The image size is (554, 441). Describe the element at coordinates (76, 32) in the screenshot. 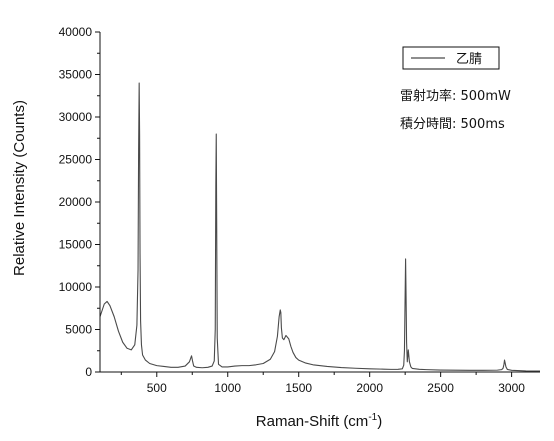

I see `y-tick-label: 40000` at that location.